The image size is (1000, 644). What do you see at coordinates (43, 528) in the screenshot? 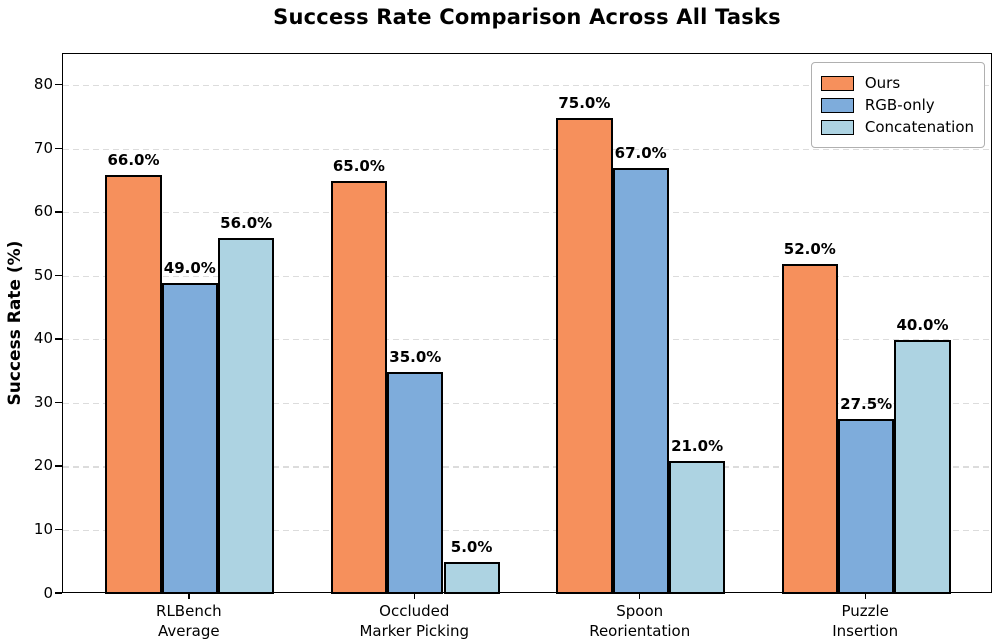
I see `y-tick-label-10: 10` at bounding box center [43, 528].